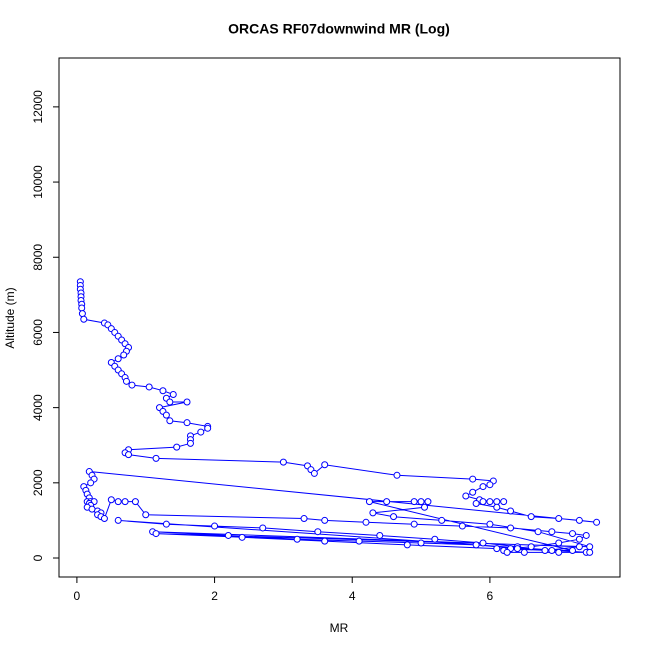  I want to click on x-axis-label: MR, so click(339, 628).